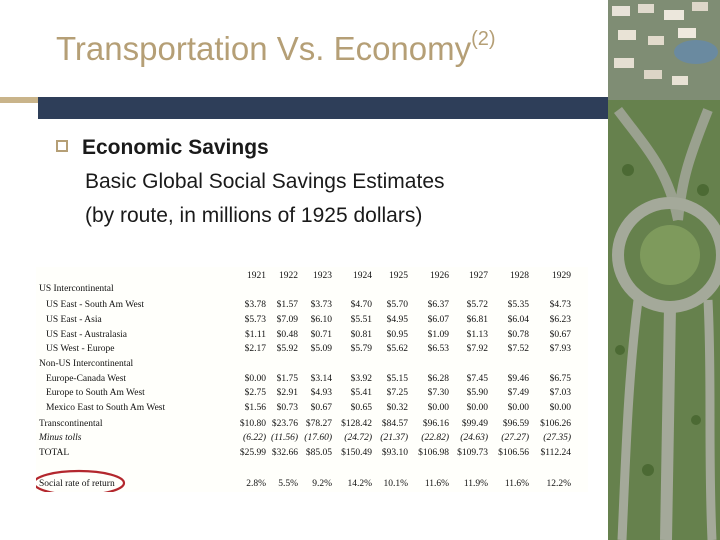 The width and height of the screenshot is (720, 540). I want to click on row-label: Mexico East to South Am West, so click(105, 408).